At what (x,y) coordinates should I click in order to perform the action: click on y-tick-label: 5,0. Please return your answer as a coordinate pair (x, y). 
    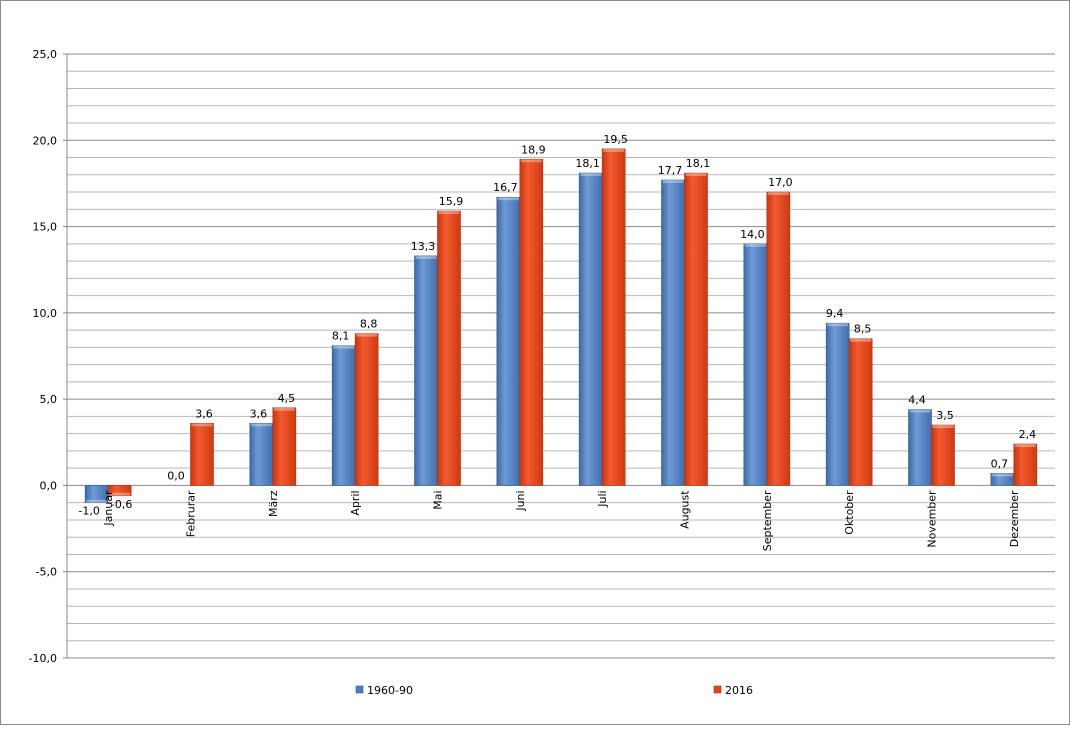
    Looking at the image, I should click on (49, 399).